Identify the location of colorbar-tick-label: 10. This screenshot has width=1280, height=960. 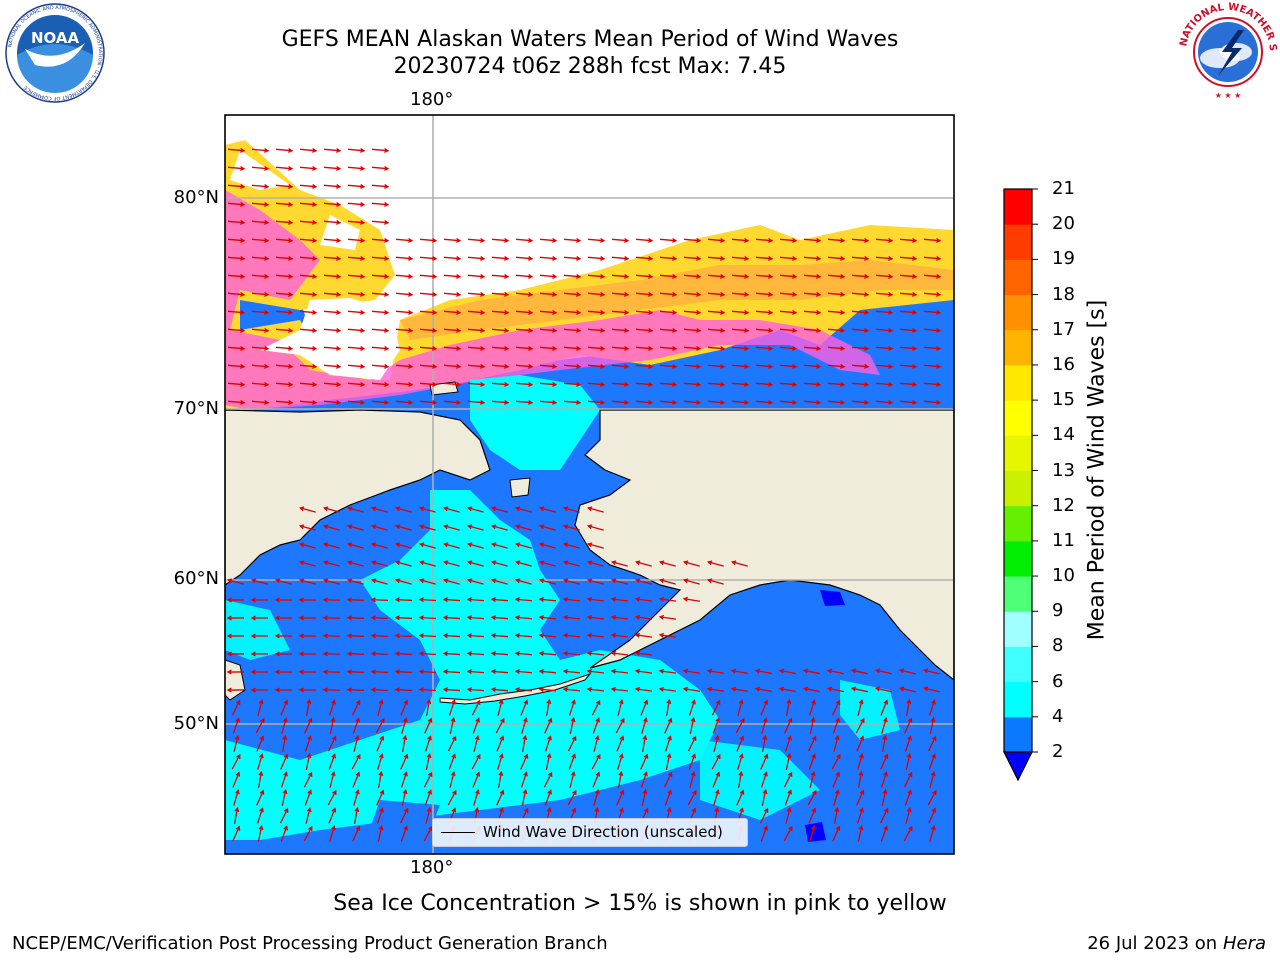
(1063, 576).